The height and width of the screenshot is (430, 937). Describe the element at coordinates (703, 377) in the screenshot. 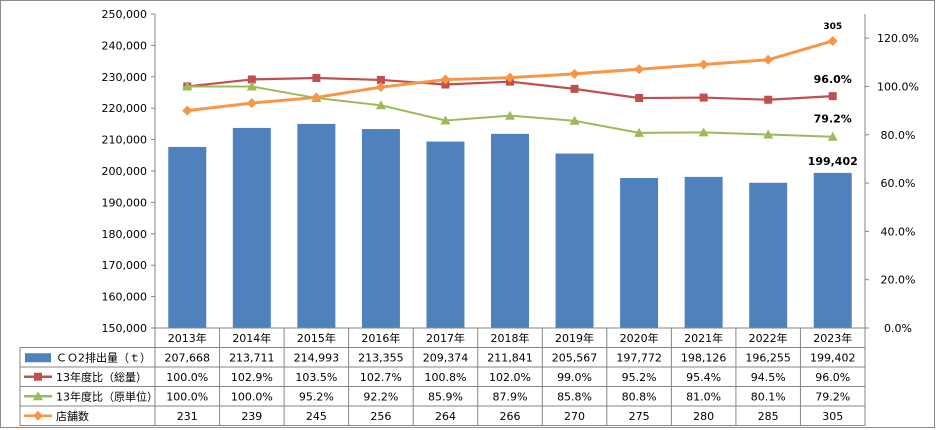

I see `table-cell: 95.4%` at that location.